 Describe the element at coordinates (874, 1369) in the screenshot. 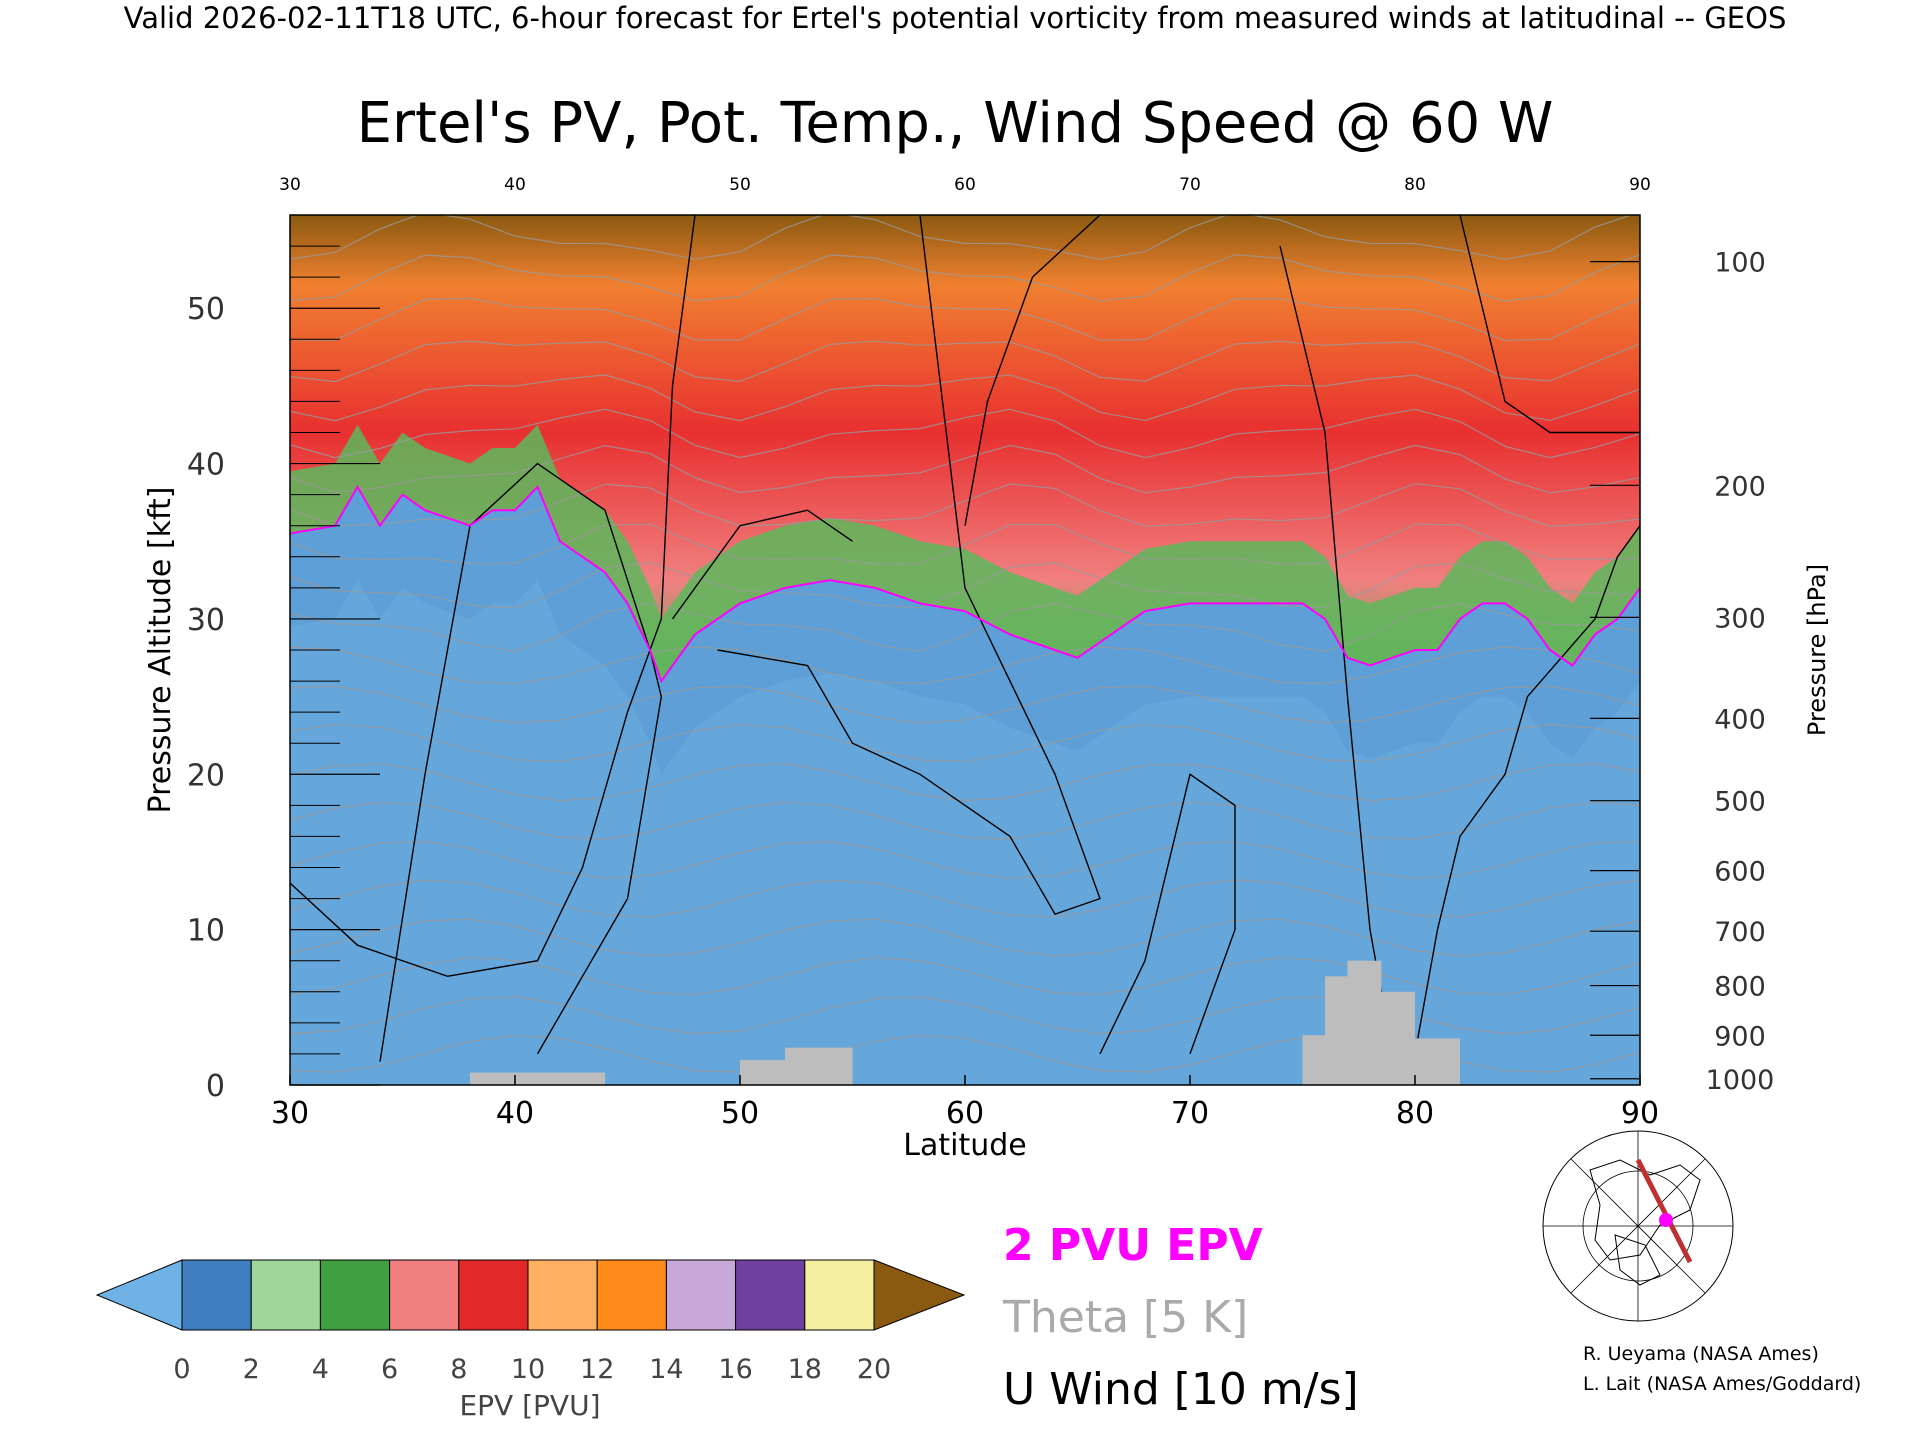

I see `colorbar-tick-label: 20` at that location.